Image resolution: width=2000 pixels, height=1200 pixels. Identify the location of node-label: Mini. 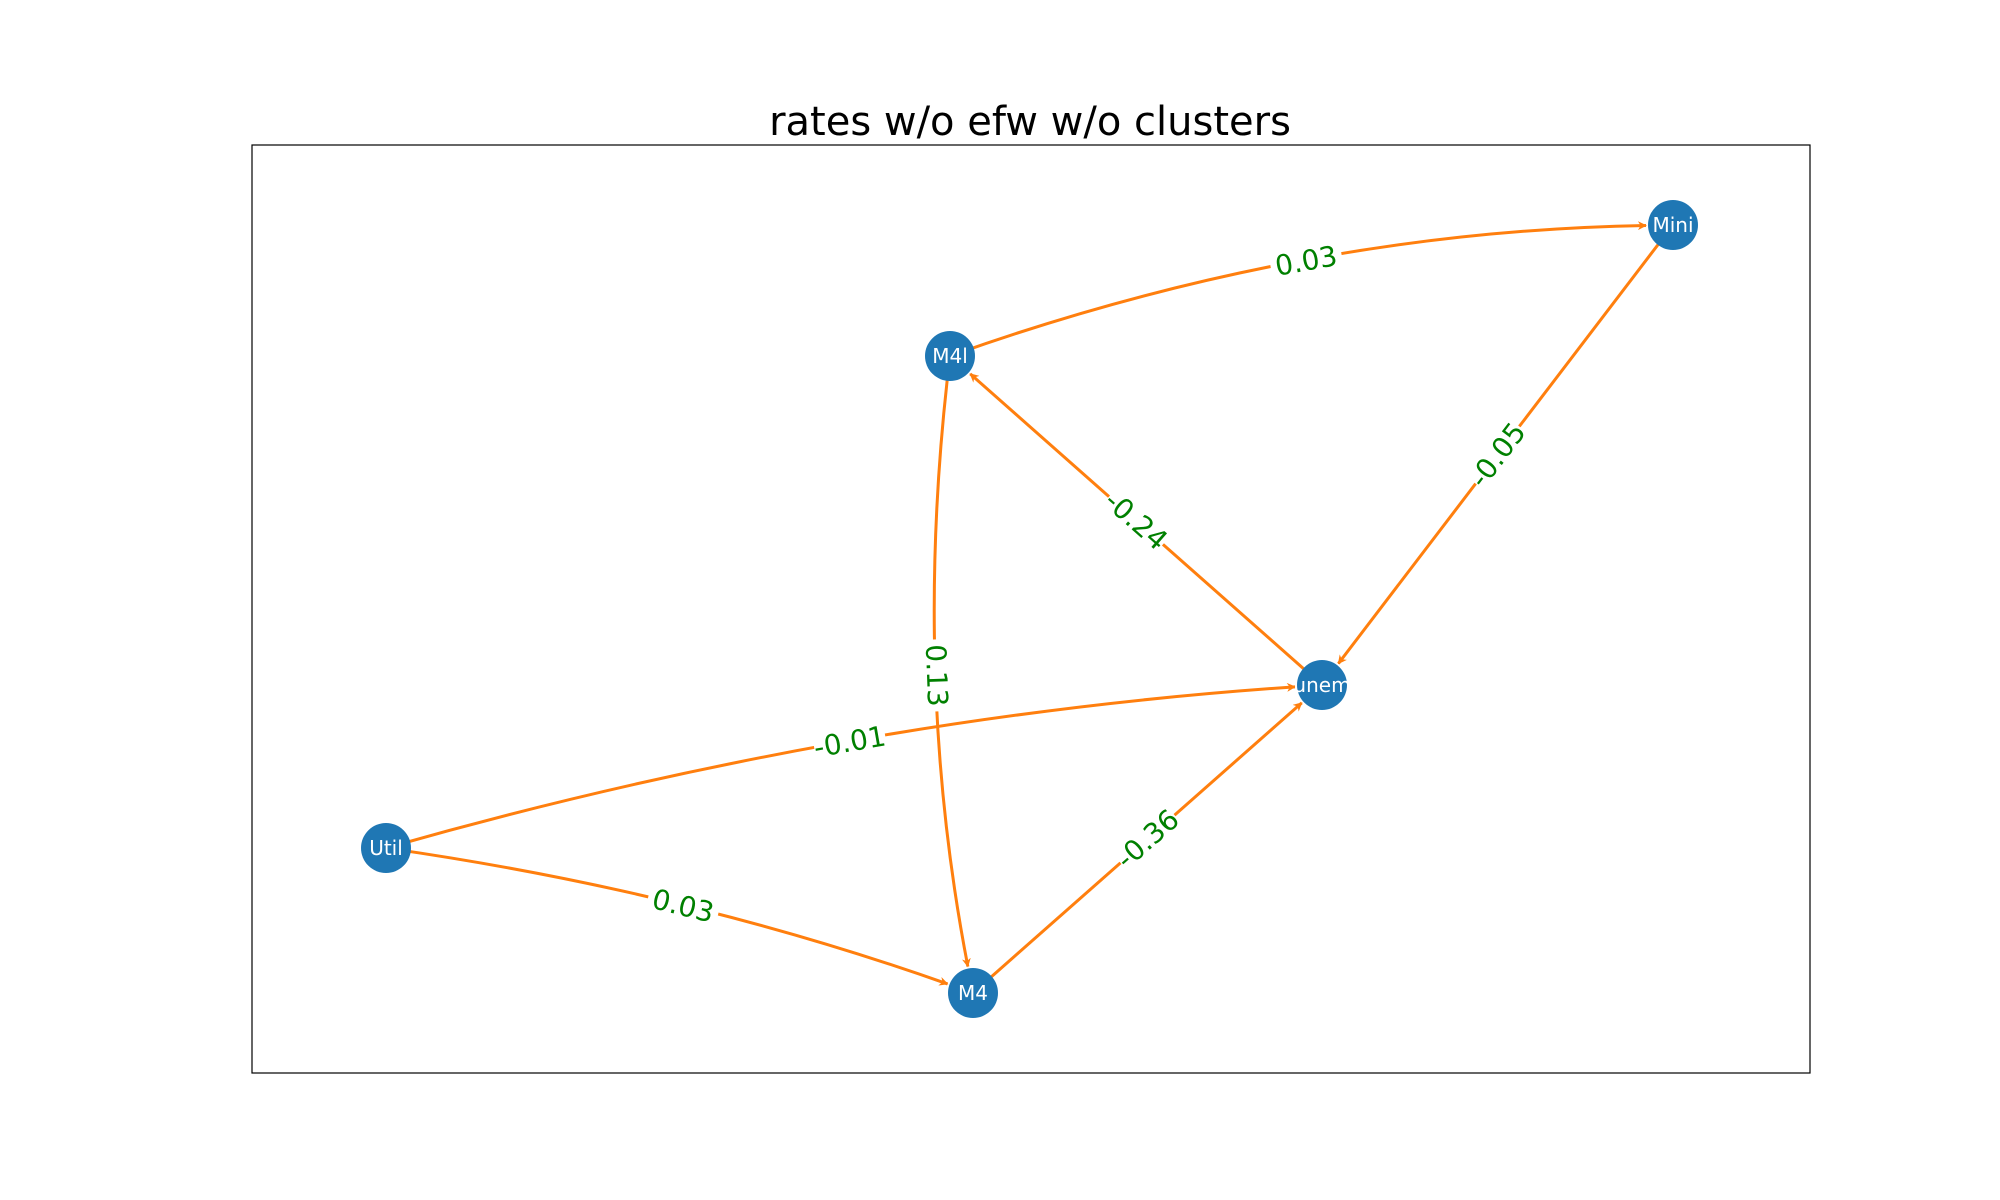
(1672, 225).